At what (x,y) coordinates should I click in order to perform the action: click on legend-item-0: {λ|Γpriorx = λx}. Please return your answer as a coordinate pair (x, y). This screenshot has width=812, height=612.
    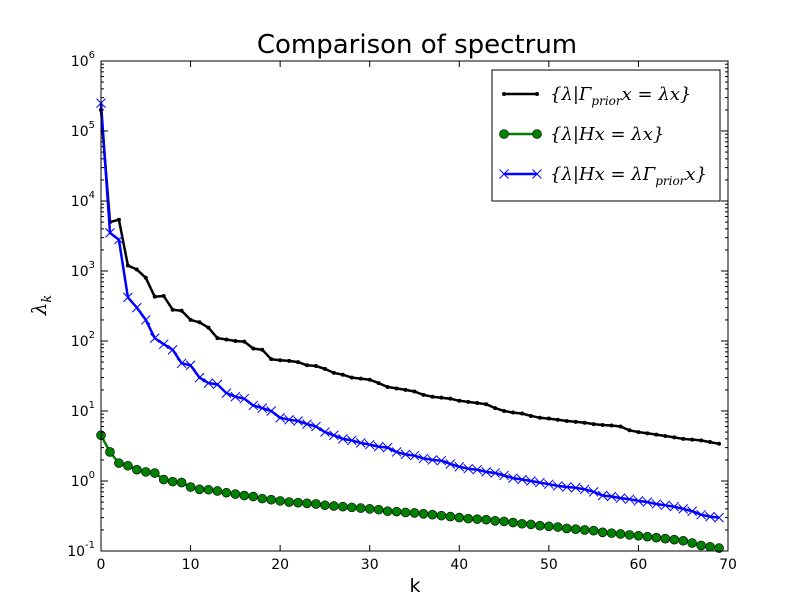
    Looking at the image, I should click on (596, 96).